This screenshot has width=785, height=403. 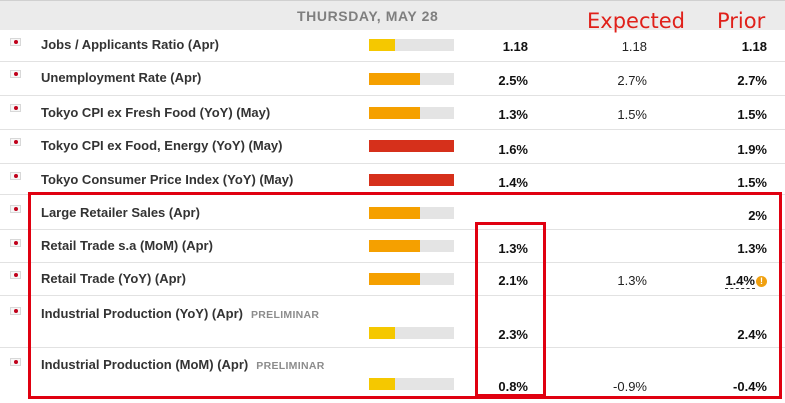 What do you see at coordinates (761, 281) in the screenshot?
I see `warning-icon: !` at bounding box center [761, 281].